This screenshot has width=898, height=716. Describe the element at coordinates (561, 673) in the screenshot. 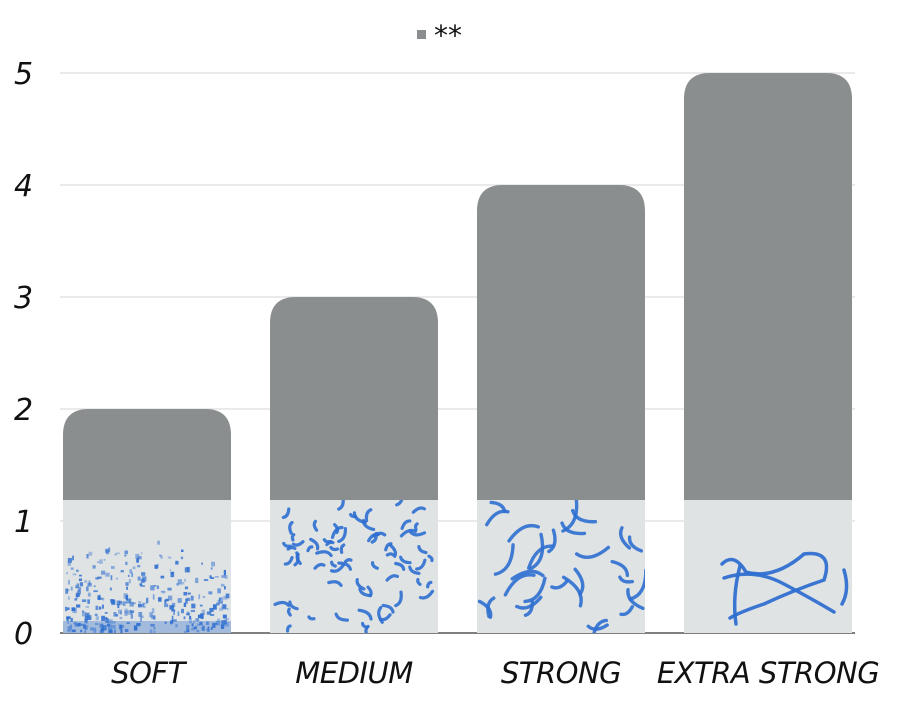

I see `x-category-label: STRONG` at that location.